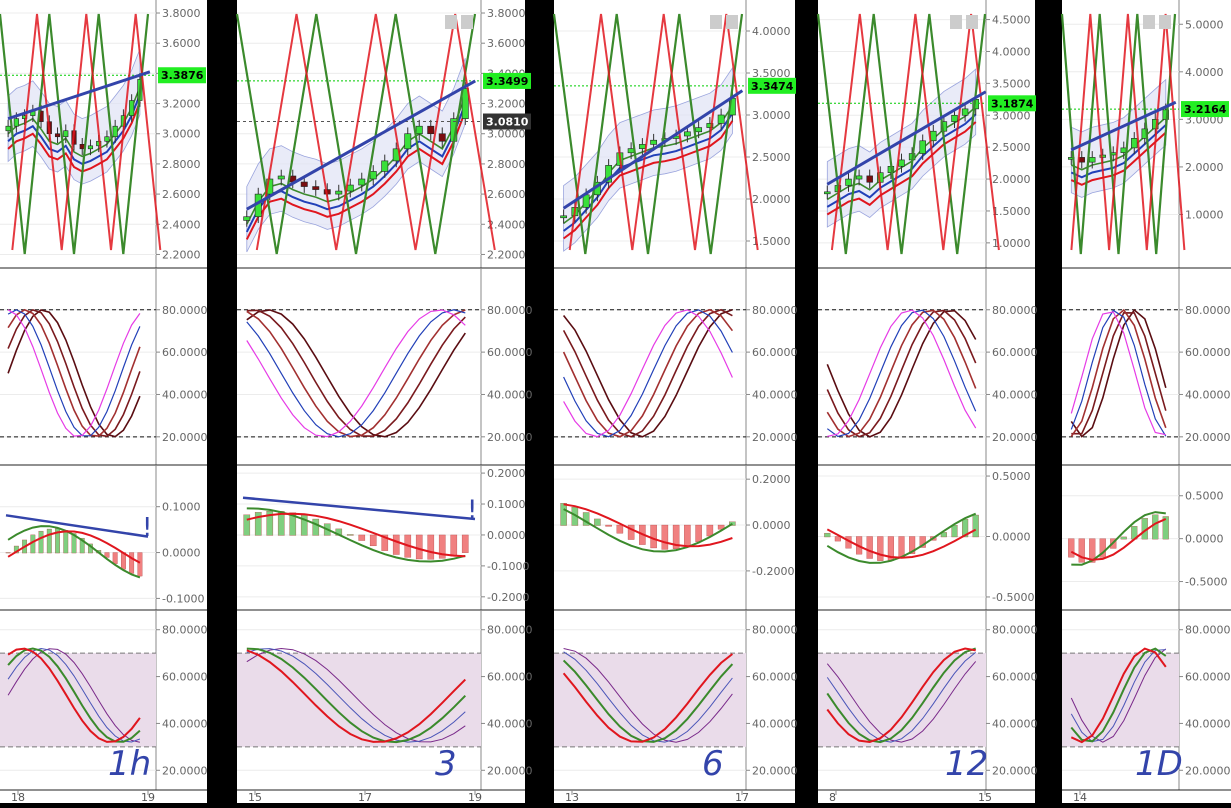 The height and width of the screenshot is (808, 1231). Describe the element at coordinates (1011, 243) in the screenshot. I see `y-tick-label: 1.0000` at that location.